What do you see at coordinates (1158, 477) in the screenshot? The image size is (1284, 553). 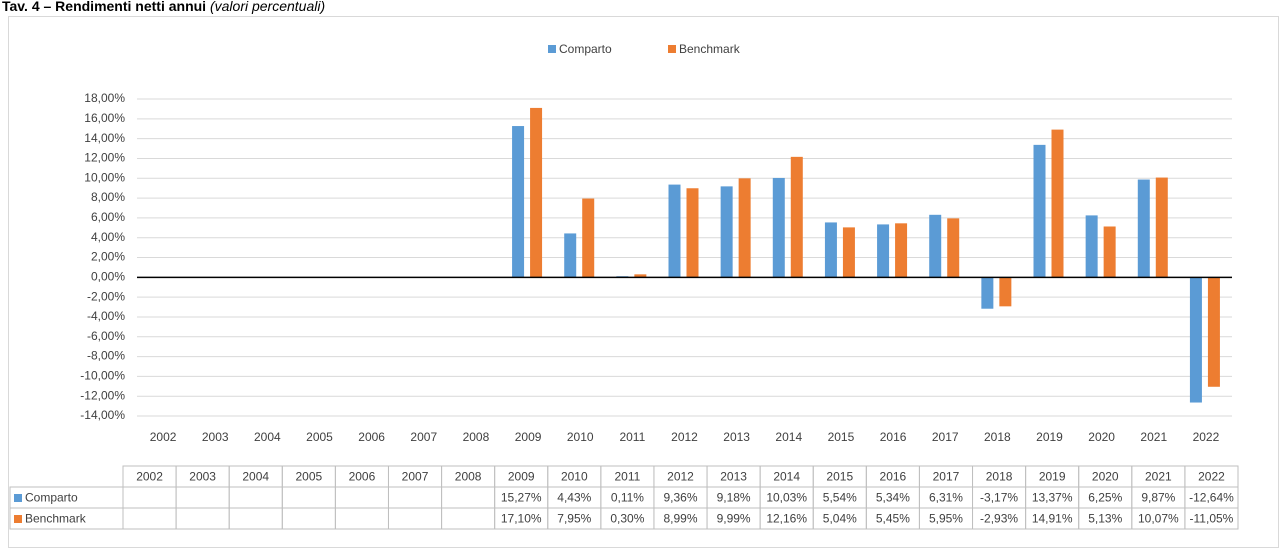 I see `table-header: 2021` at bounding box center [1158, 477].